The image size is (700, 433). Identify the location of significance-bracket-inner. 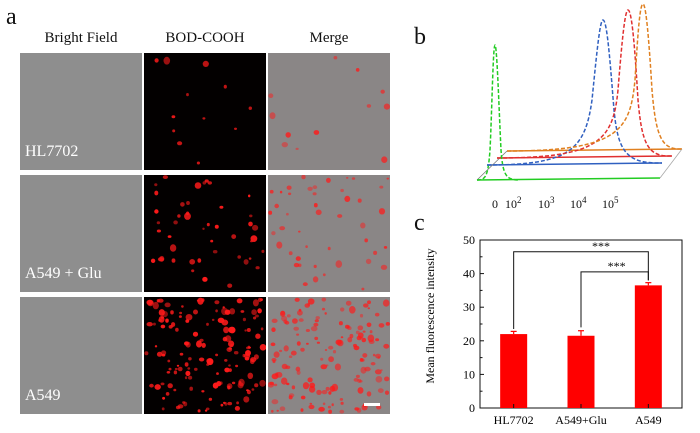
(614, 299).